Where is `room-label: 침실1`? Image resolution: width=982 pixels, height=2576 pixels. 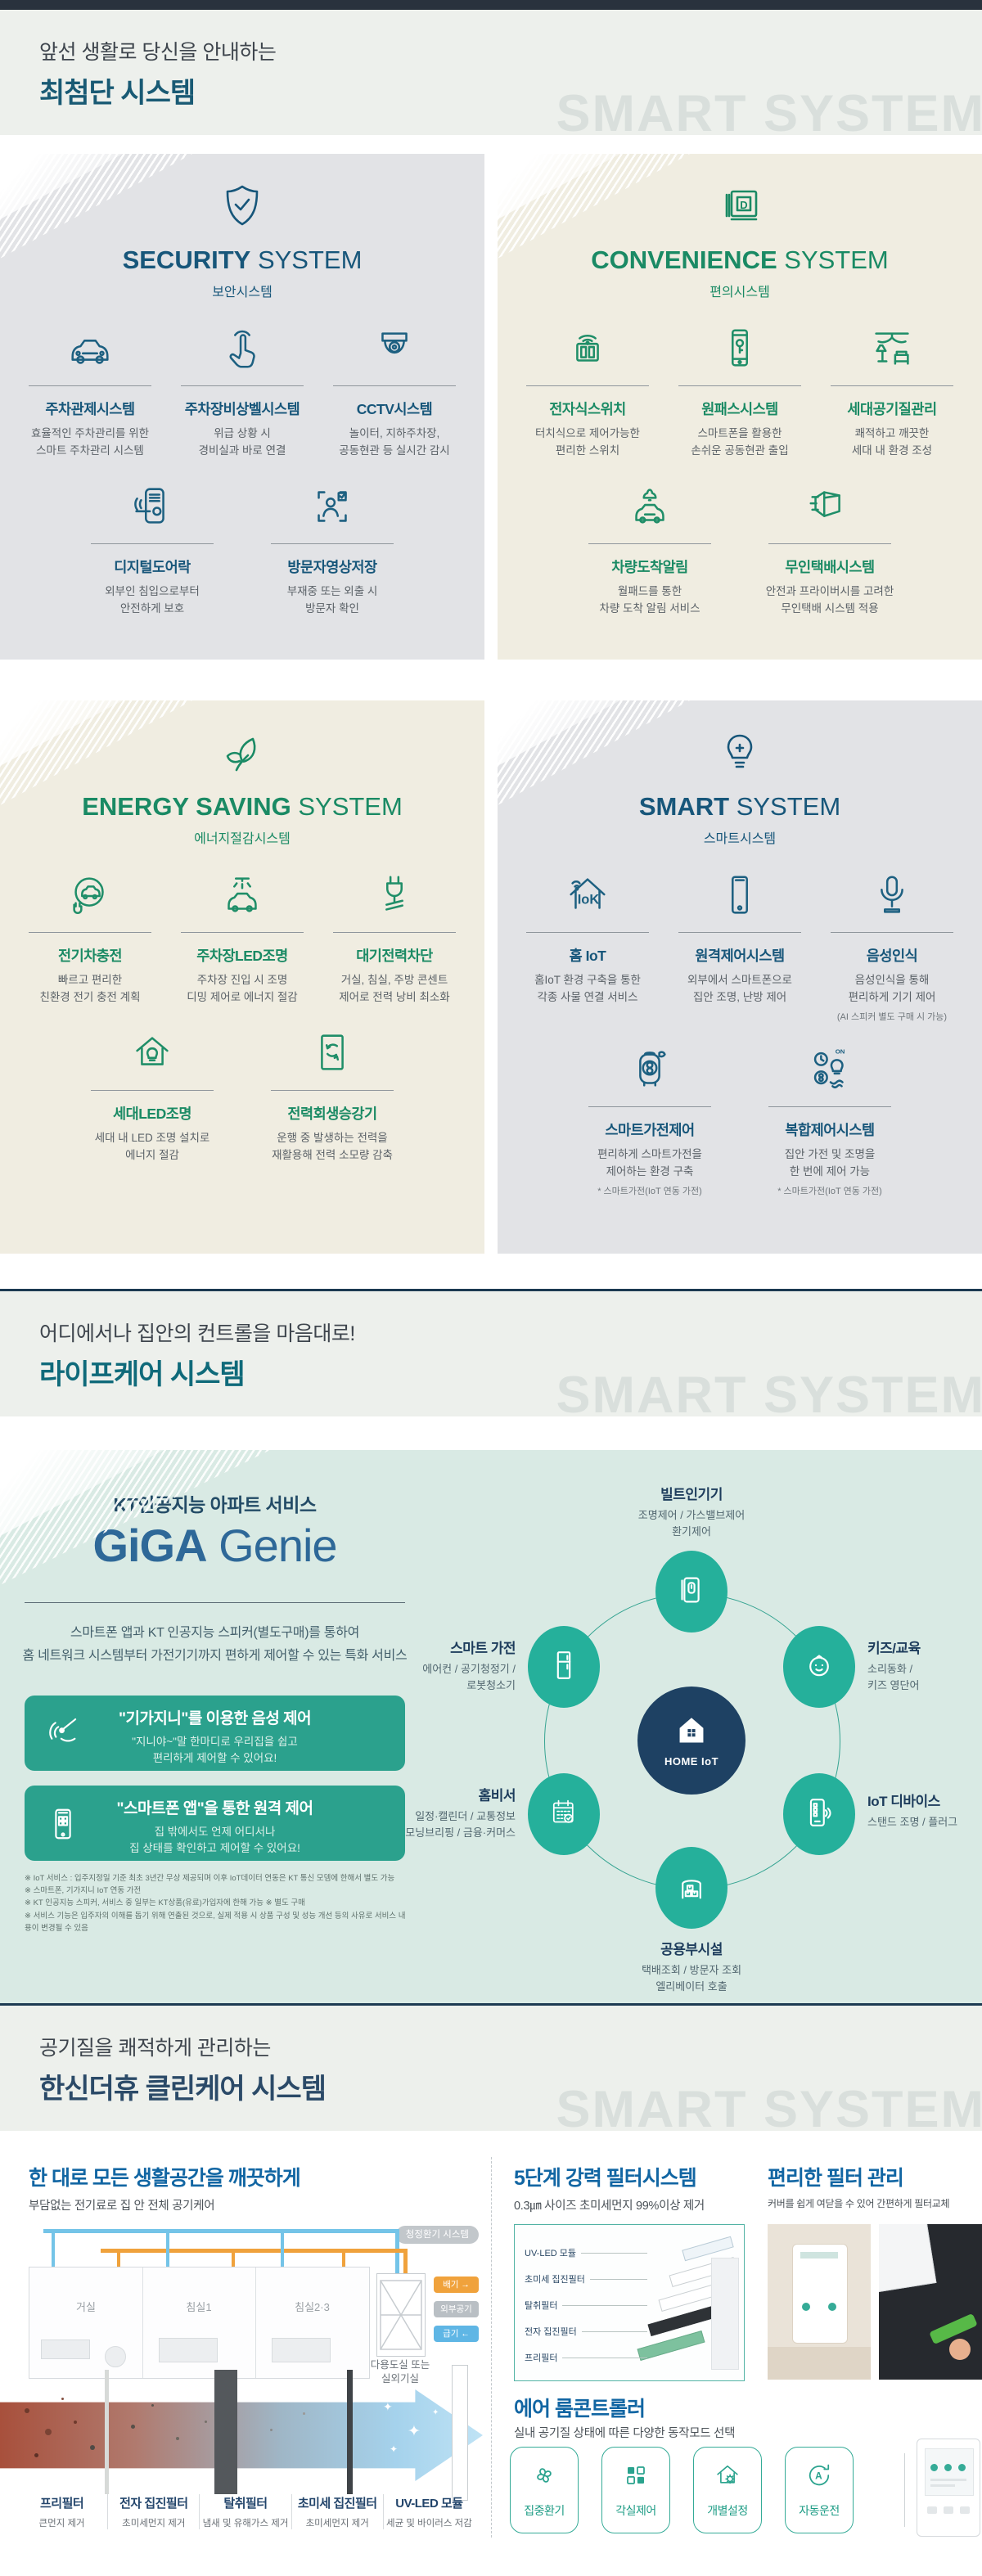
room-label: 침실1 is located at coordinates (199, 2307).